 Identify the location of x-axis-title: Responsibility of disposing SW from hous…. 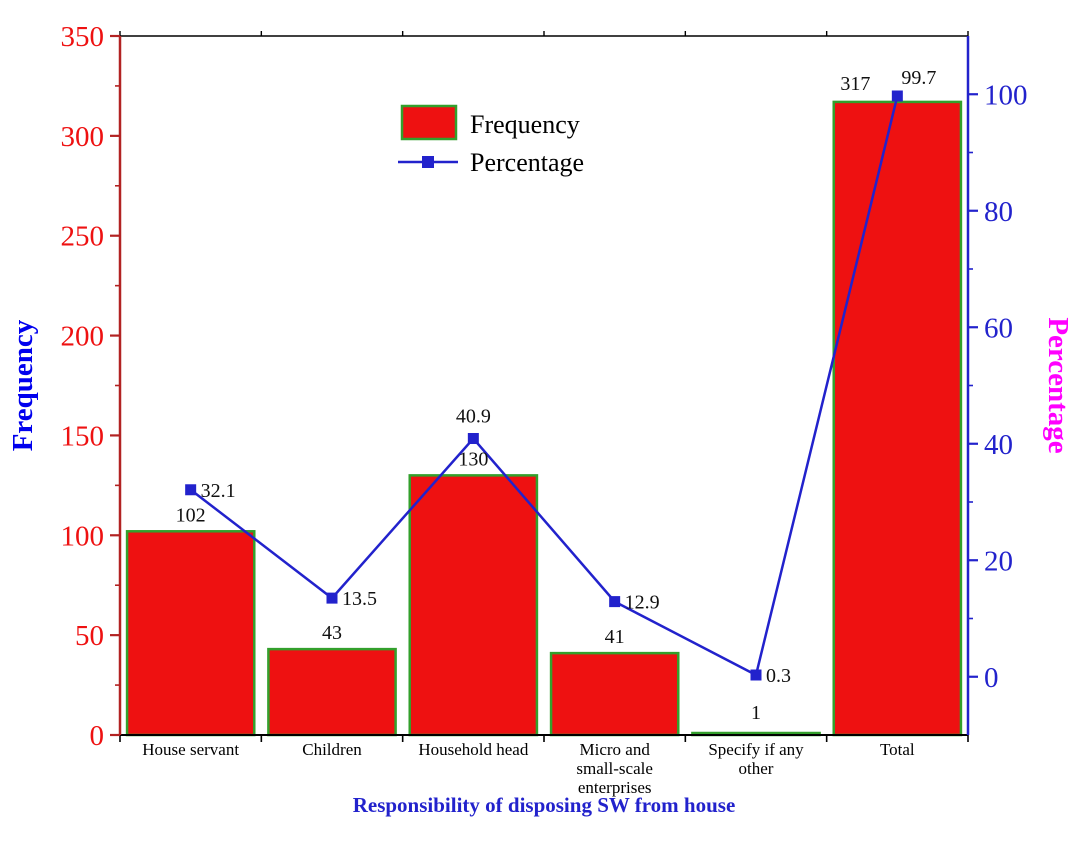
(544, 805).